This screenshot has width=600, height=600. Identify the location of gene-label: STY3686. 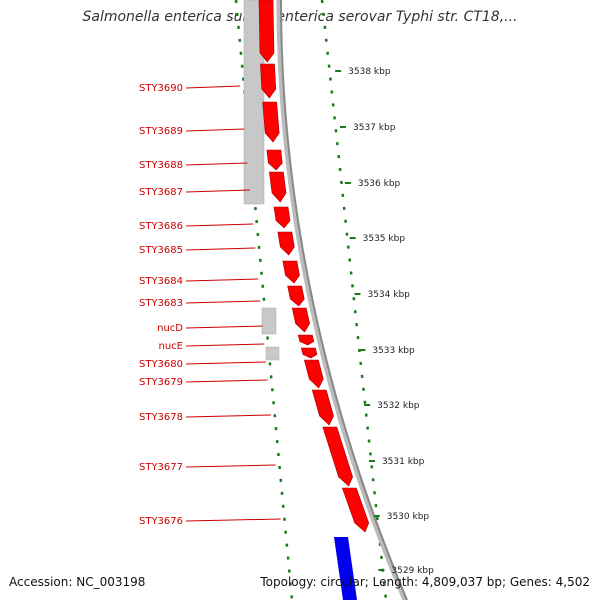
(161, 226).